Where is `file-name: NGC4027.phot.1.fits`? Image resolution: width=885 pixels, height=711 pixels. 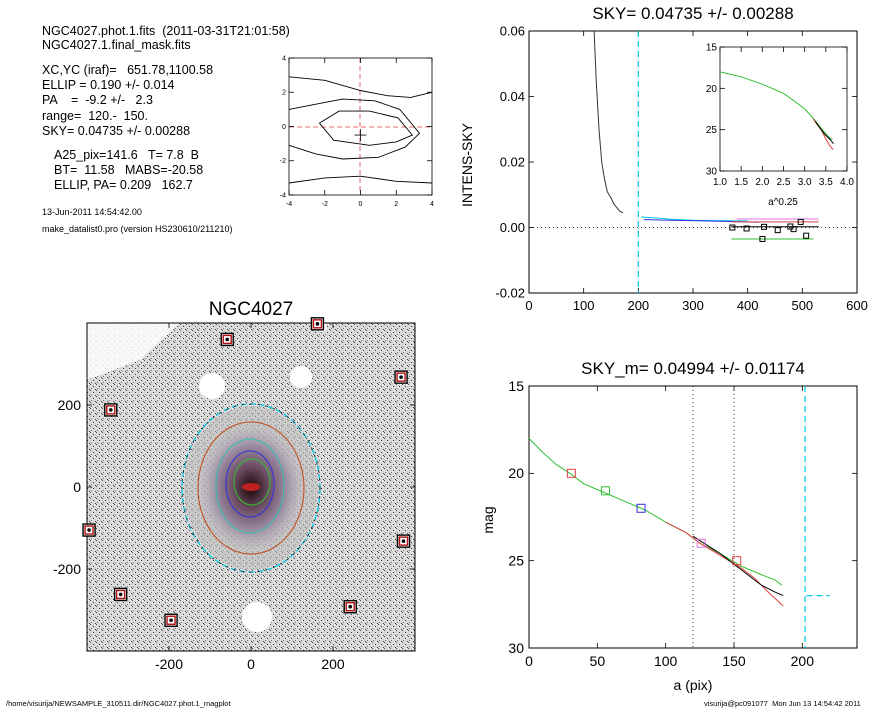
file-name: NGC4027.phot.1.fits is located at coordinates (99, 31).